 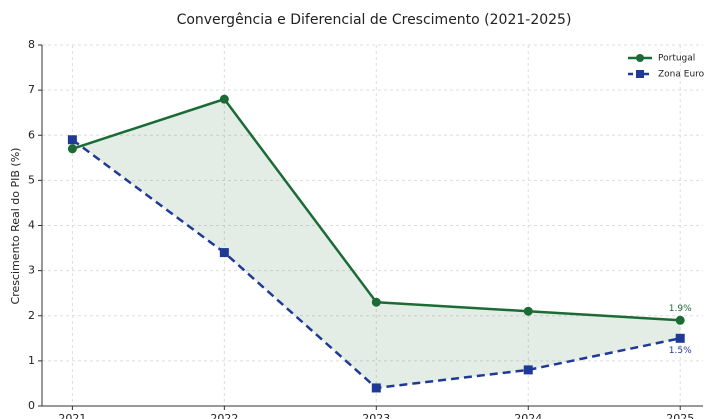 I want to click on legend-label: Zona Euro, so click(x=681, y=75).